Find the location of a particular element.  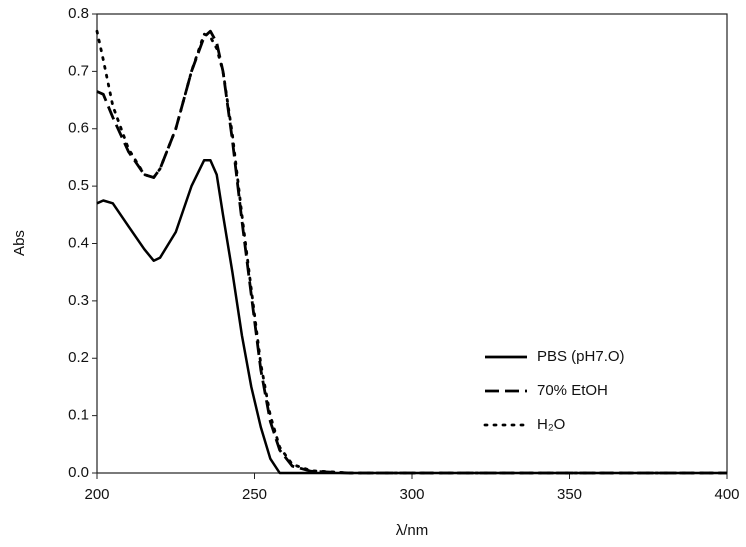

x-axis-label: λ/nm is located at coordinates (412, 530).